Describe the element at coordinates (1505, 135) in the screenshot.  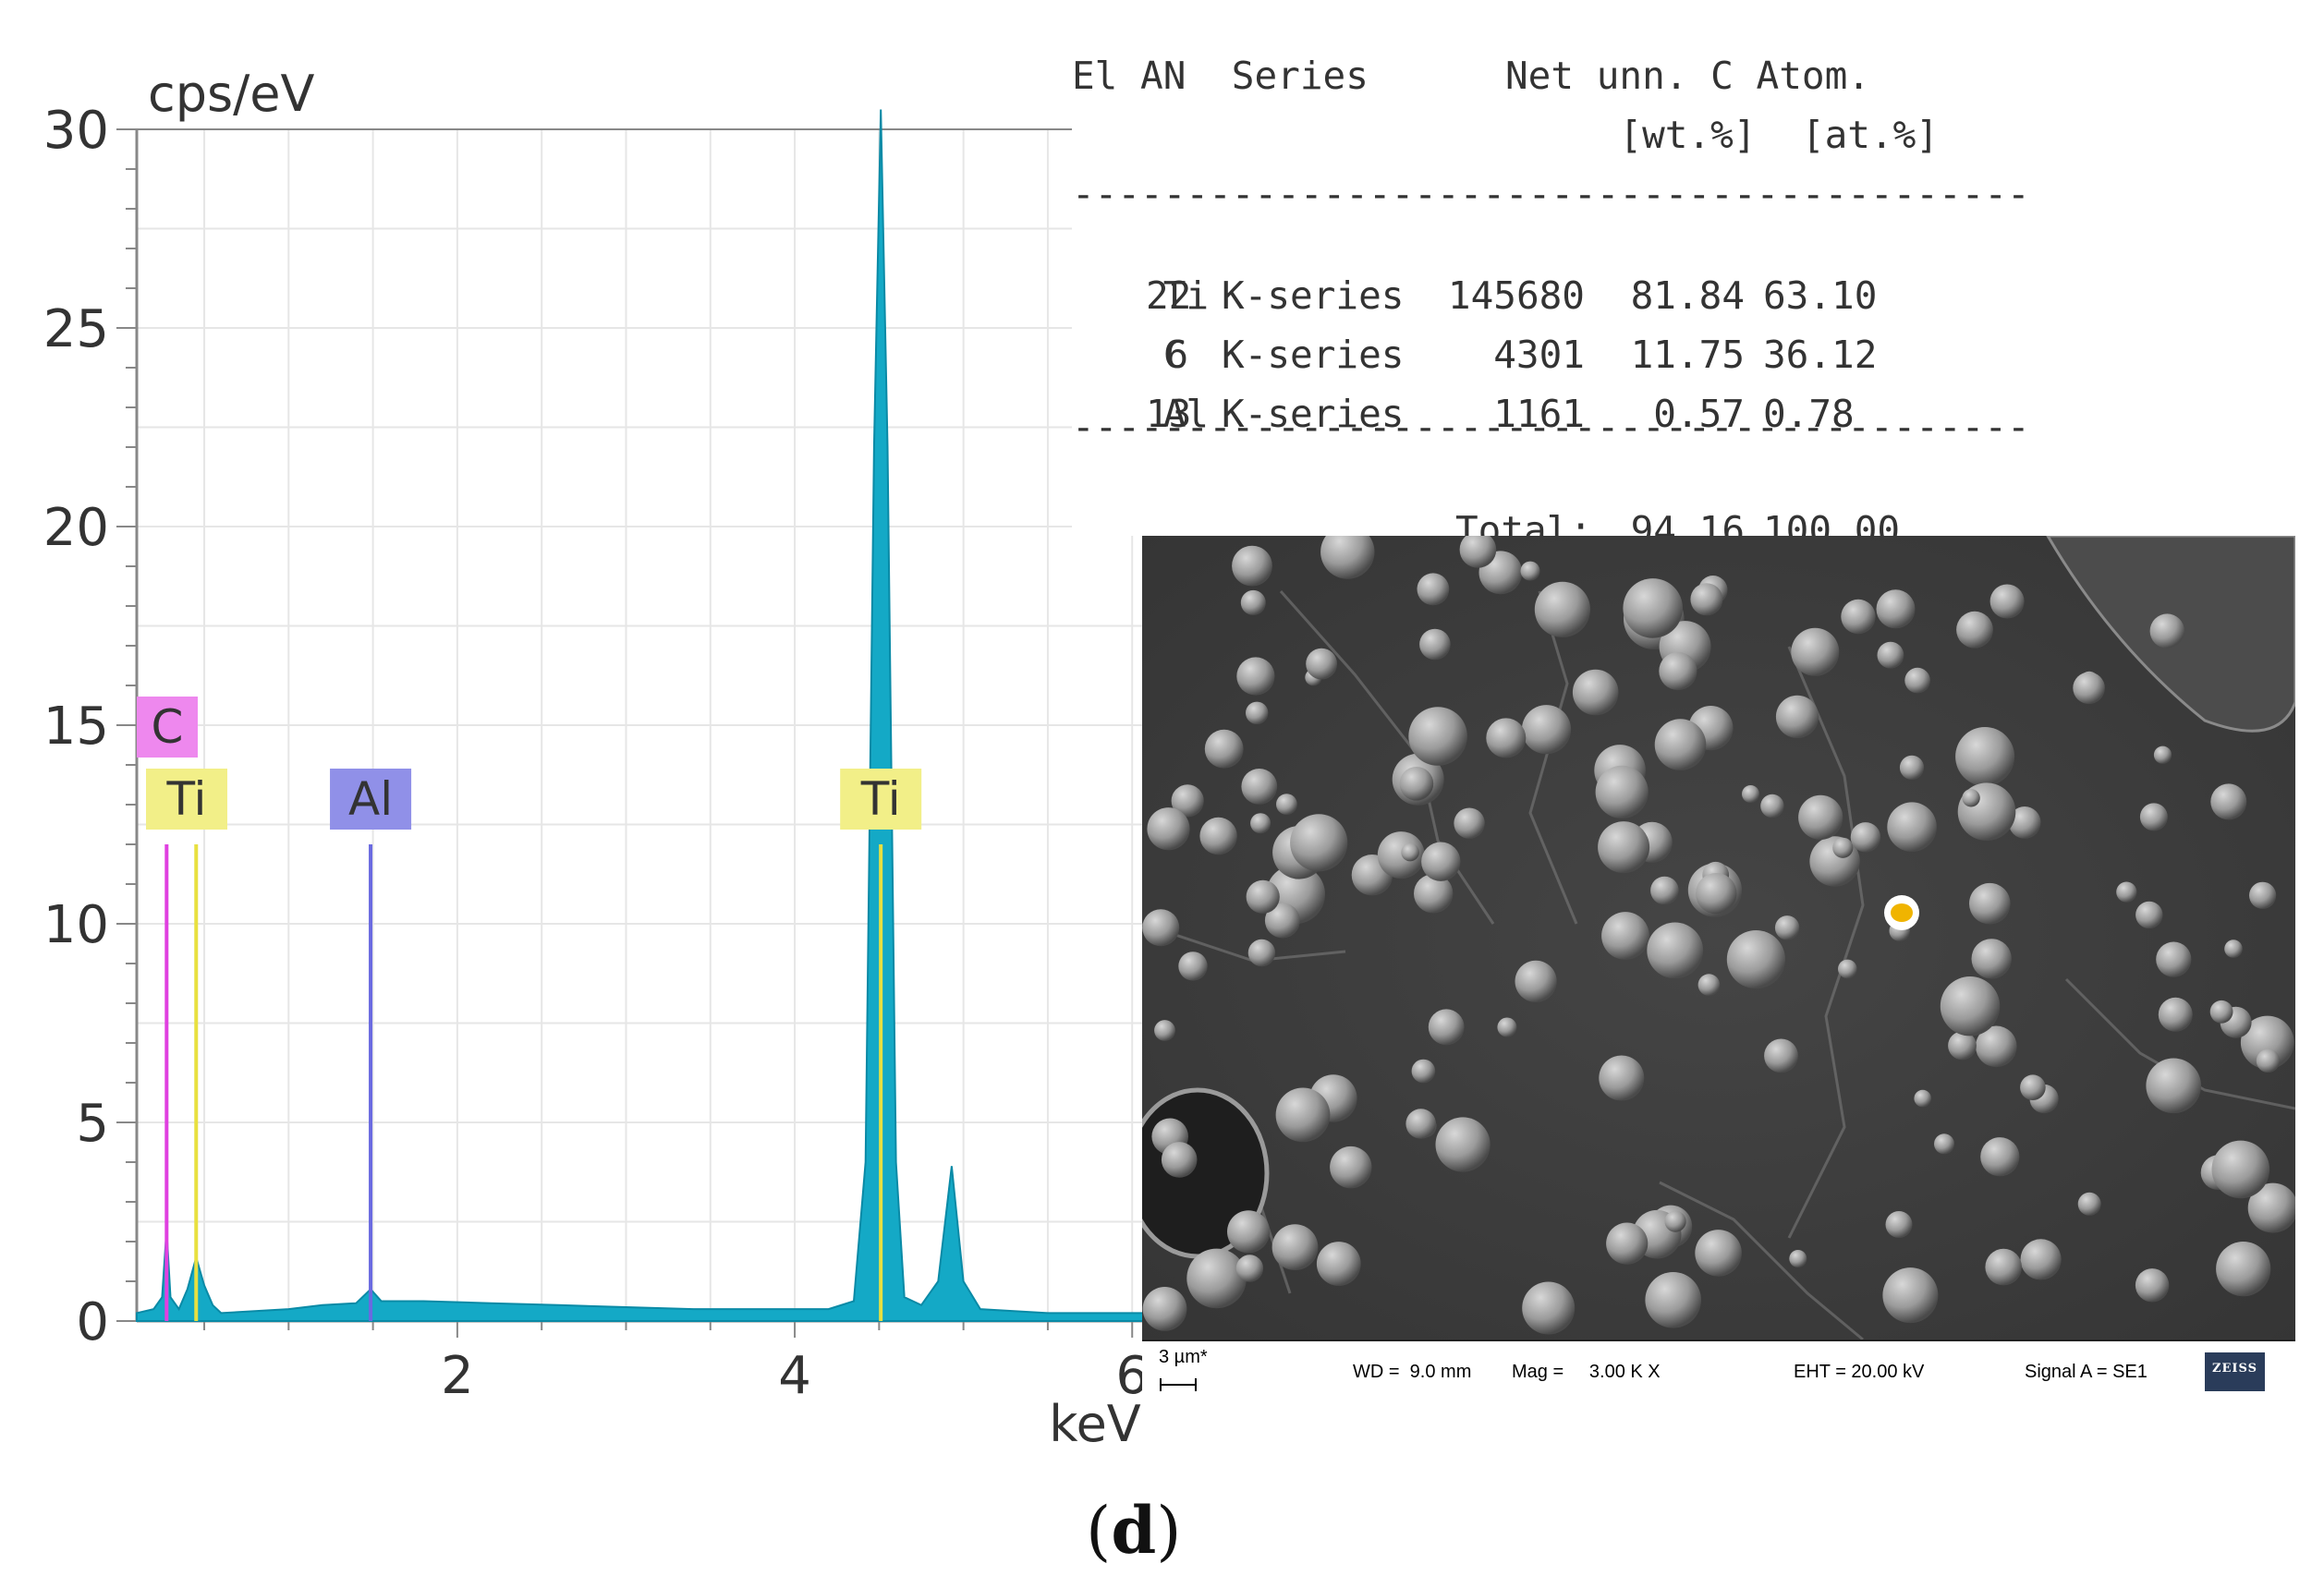
I see `table-header-row-2: [wt.%] [at.%]` at that location.